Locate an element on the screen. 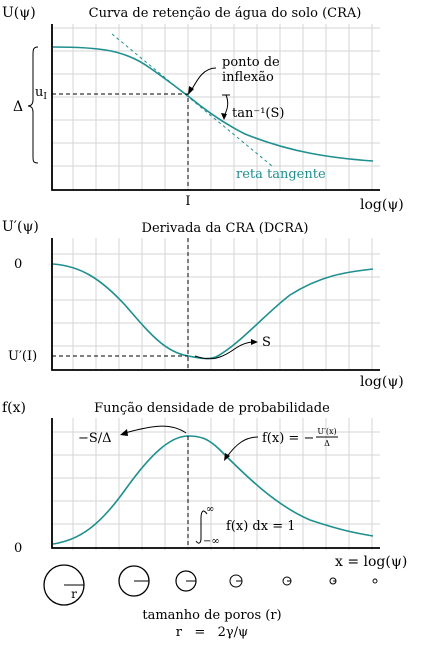 This screenshot has height=645, width=423. fx-arrowhead is located at coordinates (227, 457).